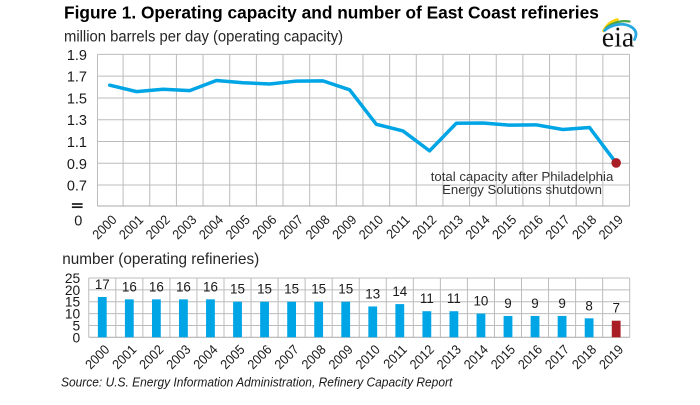 The image size is (700, 405). Describe the element at coordinates (522, 176) in the screenshot. I see `svg-text:total capacity after Philadelp: total capacity after Philadelphia` at that location.